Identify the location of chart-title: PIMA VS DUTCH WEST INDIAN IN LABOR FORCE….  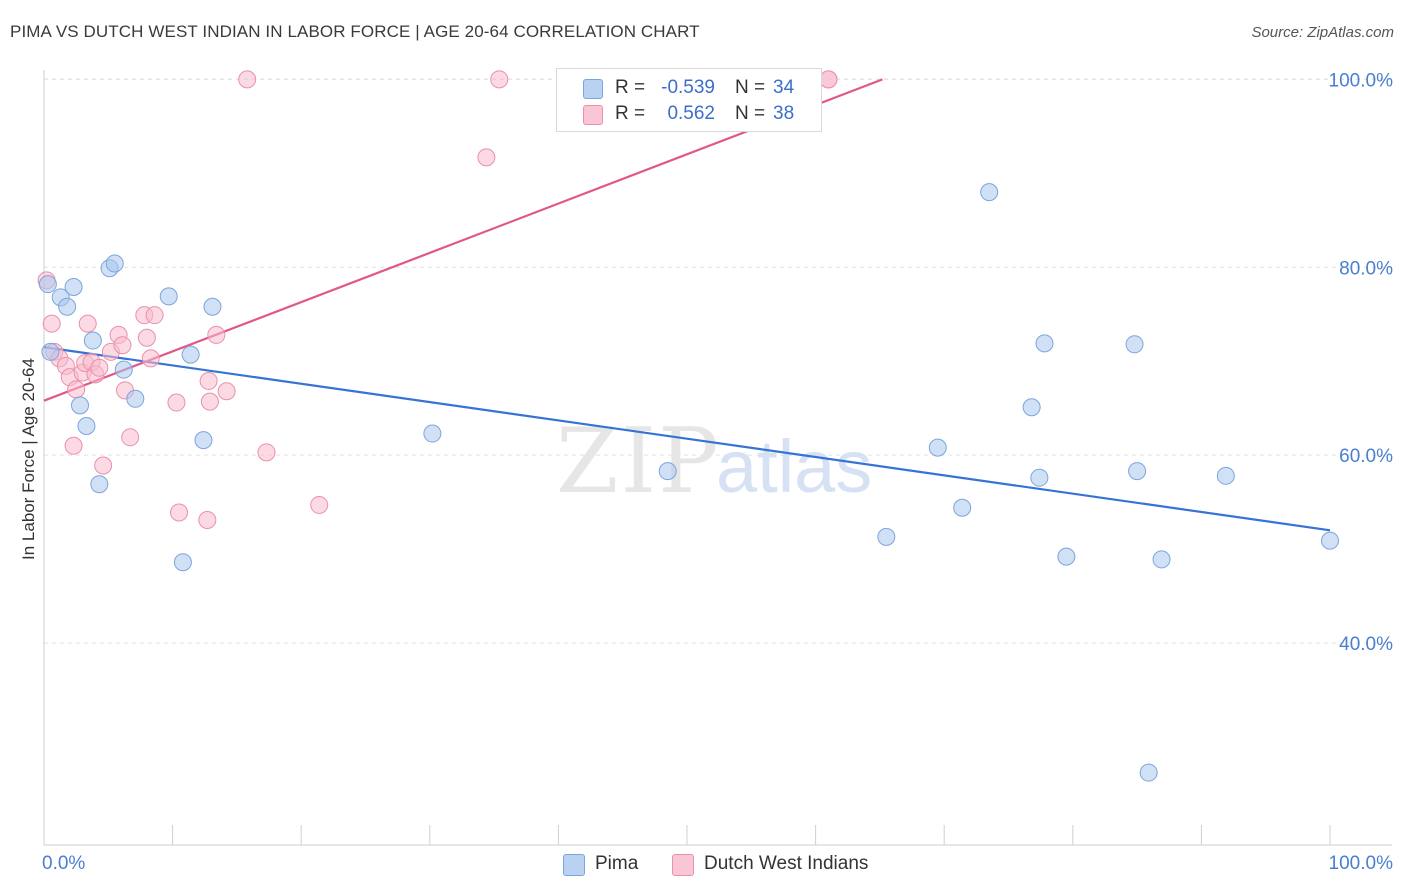
(355, 31).